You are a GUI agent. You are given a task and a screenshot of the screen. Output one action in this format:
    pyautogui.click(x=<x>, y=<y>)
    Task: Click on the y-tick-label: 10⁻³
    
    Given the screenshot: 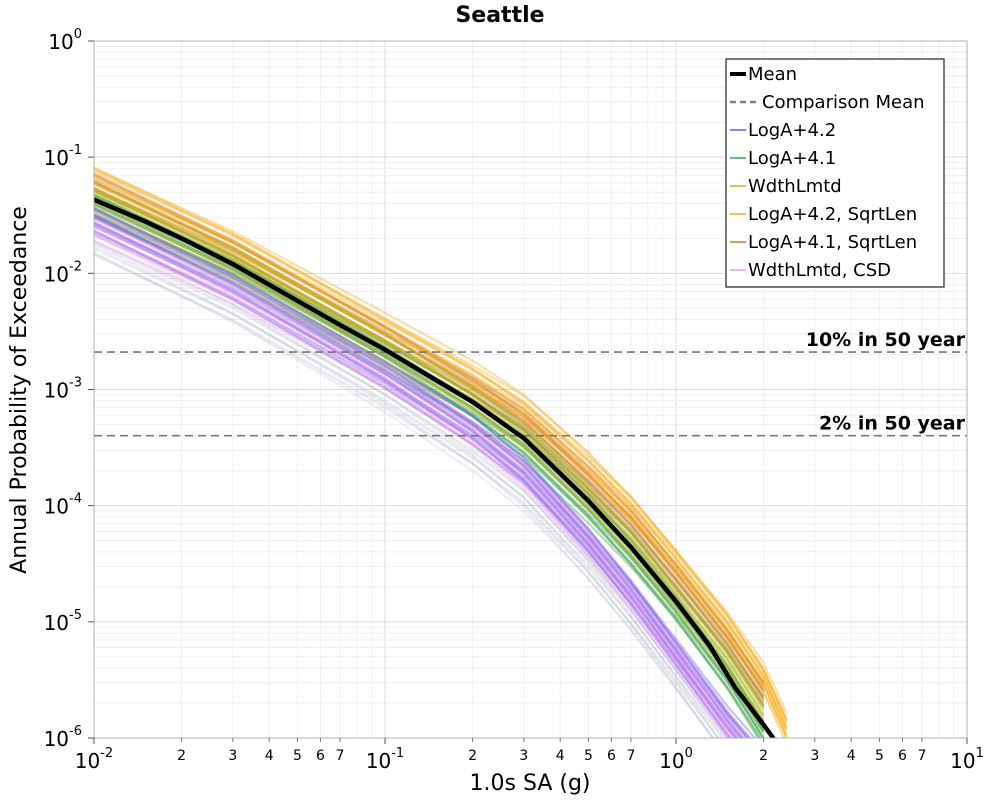 What is the action you would take?
    pyautogui.click(x=63, y=389)
    